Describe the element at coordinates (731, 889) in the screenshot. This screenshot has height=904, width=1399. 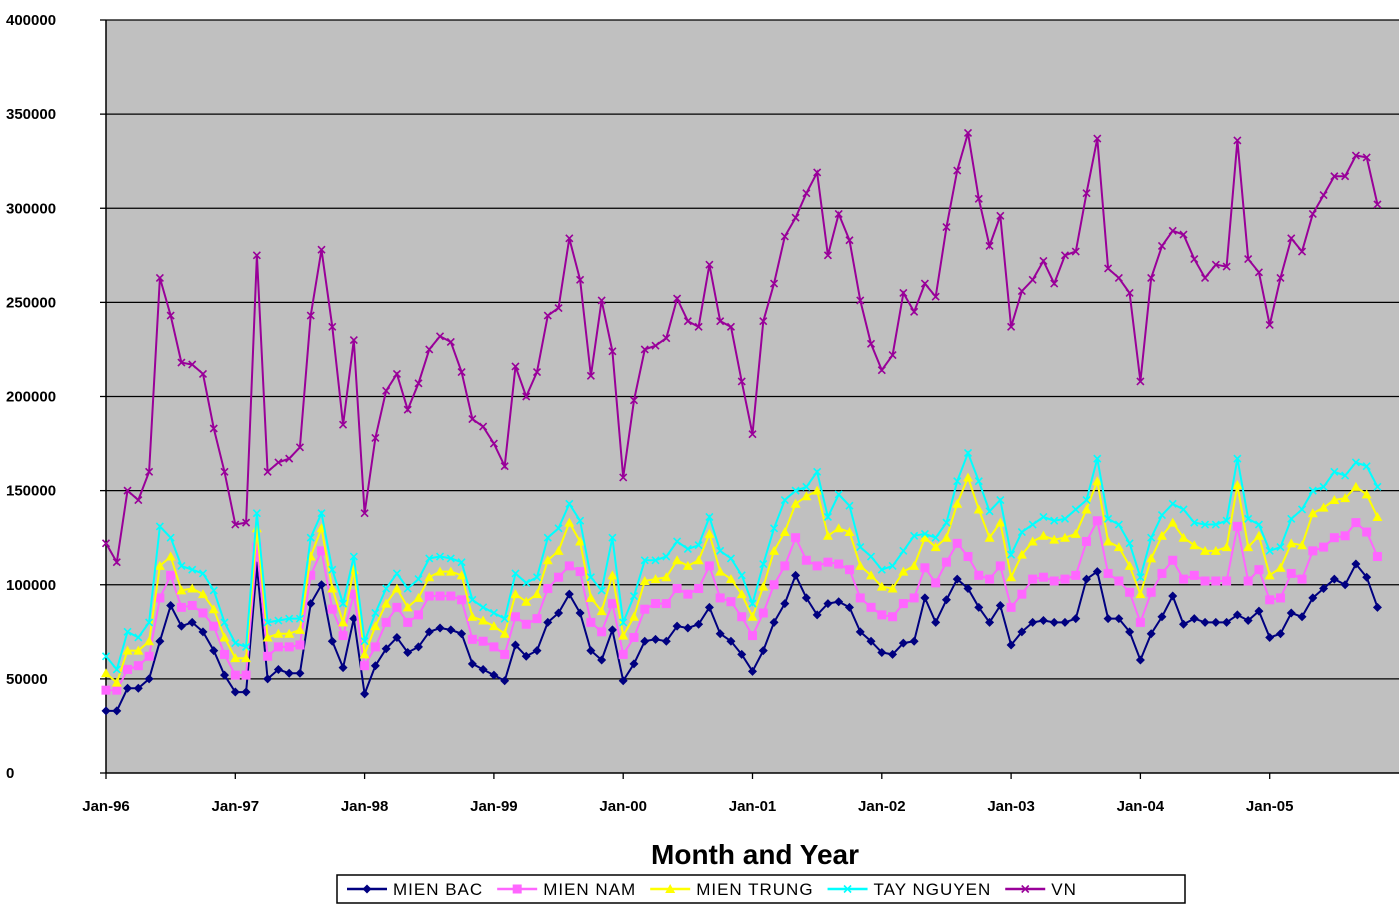
I see `legend-item: MIEN TRUNG` at that location.